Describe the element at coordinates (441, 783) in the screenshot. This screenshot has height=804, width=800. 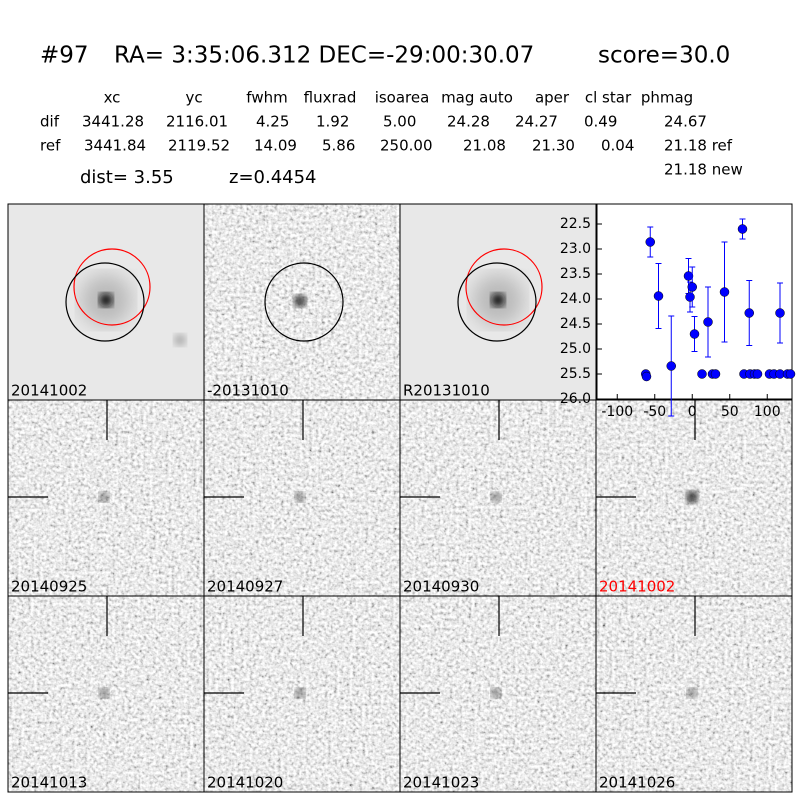
I see `panel-label: 20141023` at that location.